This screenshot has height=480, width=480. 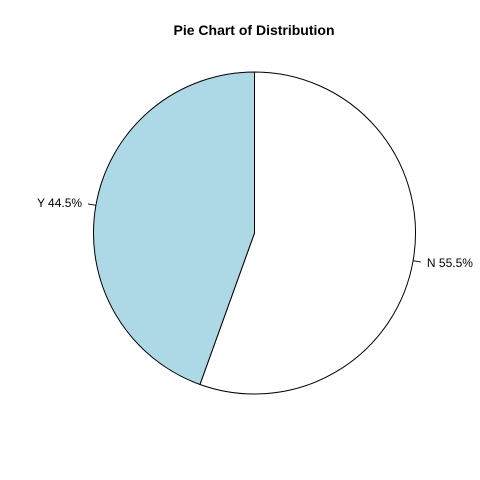 I want to click on leader-line-y, so click(x=91, y=204).